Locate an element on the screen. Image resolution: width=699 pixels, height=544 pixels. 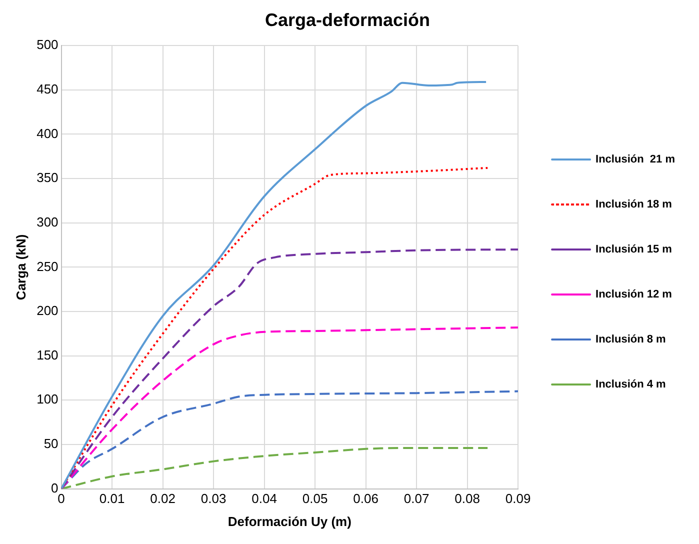
y-tick-label: 450 is located at coordinates (47, 89).